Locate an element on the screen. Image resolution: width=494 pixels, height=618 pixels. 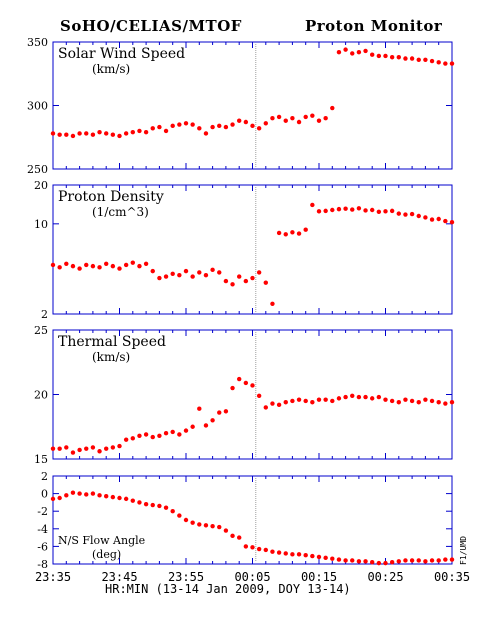
x-tick-label: 23:55 is located at coordinates (186, 577).